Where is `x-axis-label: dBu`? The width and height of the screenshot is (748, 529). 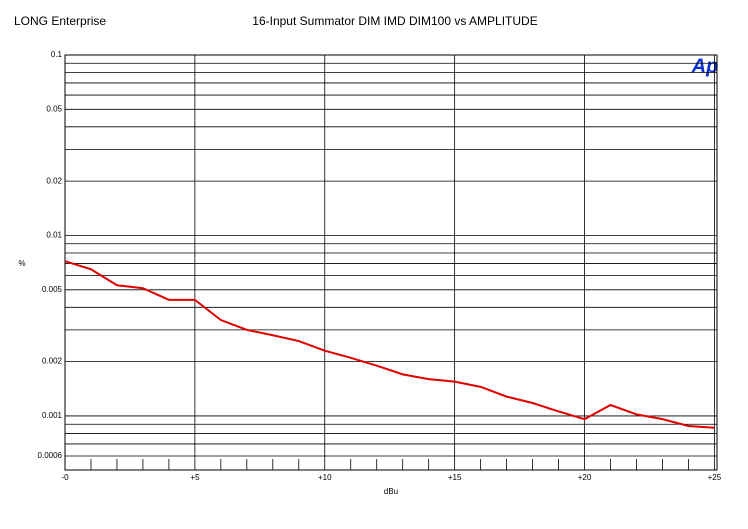 x-axis-label: dBu is located at coordinates (391, 491).